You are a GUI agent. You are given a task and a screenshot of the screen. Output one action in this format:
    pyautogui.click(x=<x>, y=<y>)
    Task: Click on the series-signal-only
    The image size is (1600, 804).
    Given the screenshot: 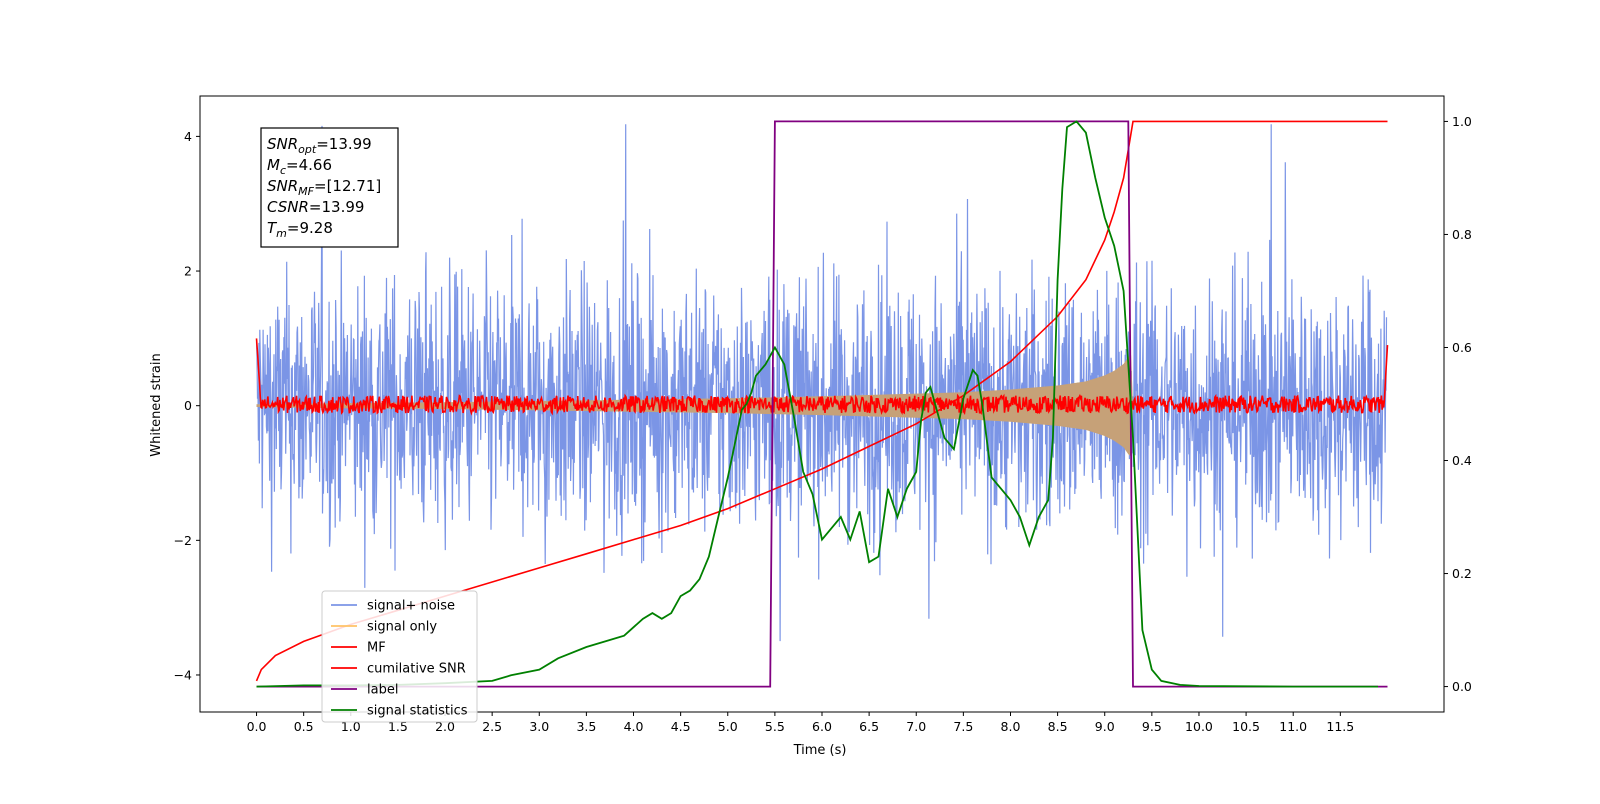 What is the action you would take?
    pyautogui.click(x=694, y=406)
    